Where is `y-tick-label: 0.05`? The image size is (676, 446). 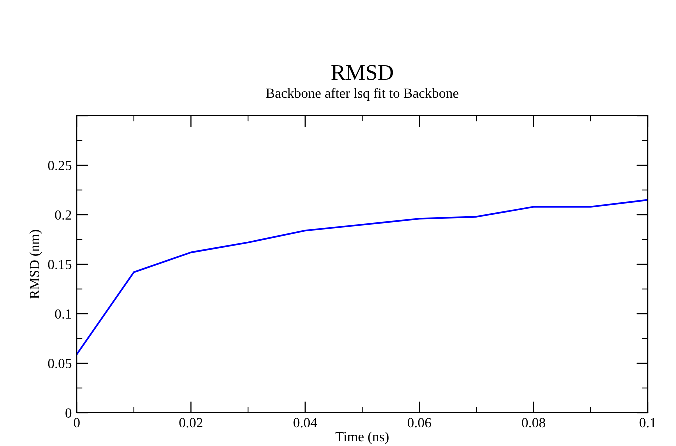
y-tick-label: 0.05 is located at coordinates (60, 364).